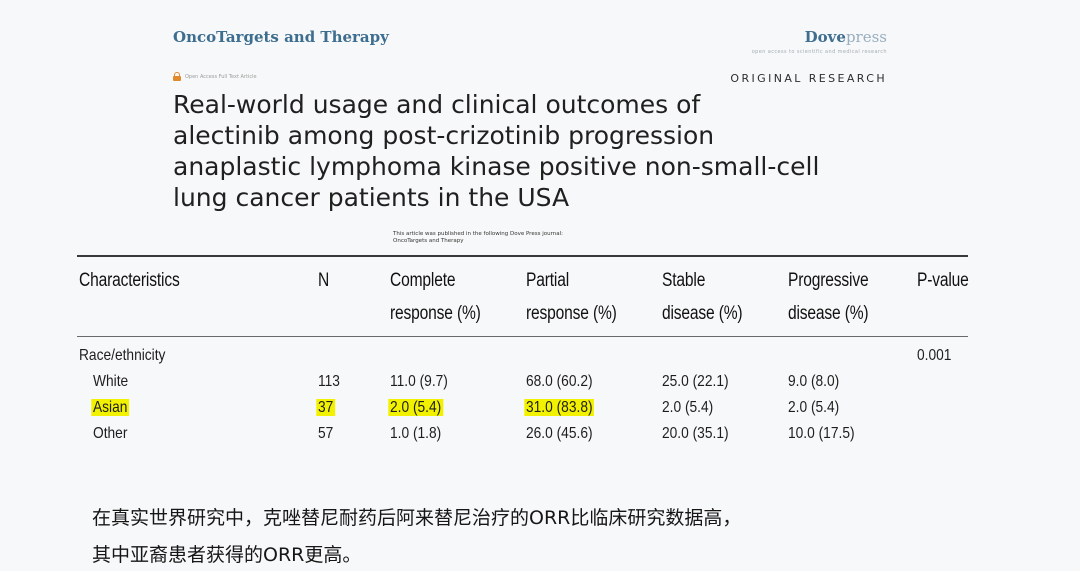  I want to click on publisher-logo: Dovepress, so click(846, 37).